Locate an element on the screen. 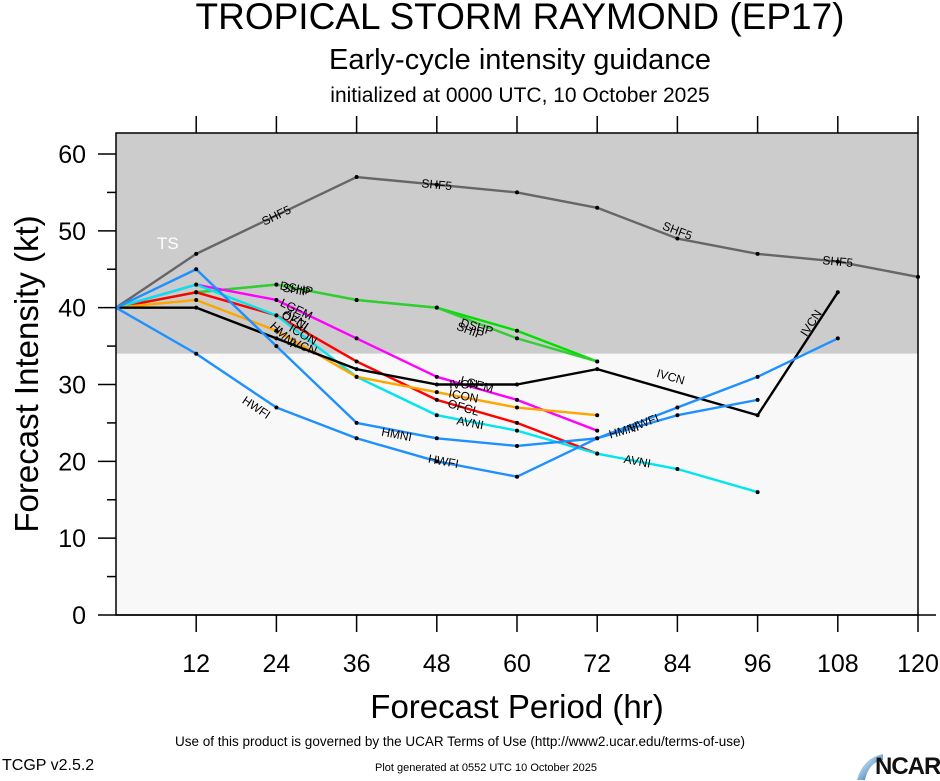  series-label-ship: SHIP is located at coordinates (296, 289).